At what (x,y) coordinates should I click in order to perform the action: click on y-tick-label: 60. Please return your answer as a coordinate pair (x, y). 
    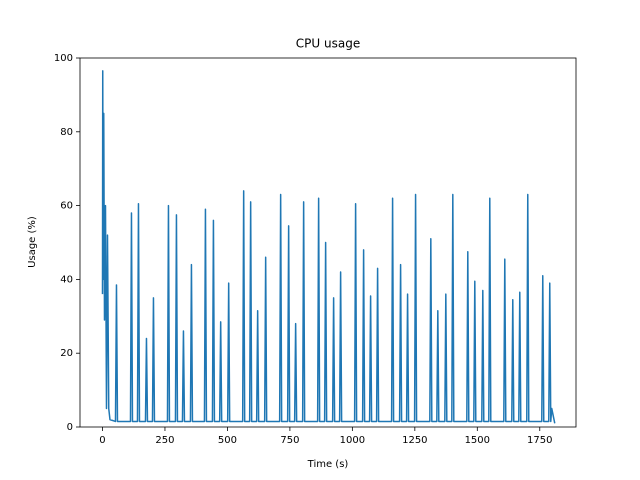
    Looking at the image, I should click on (66, 206).